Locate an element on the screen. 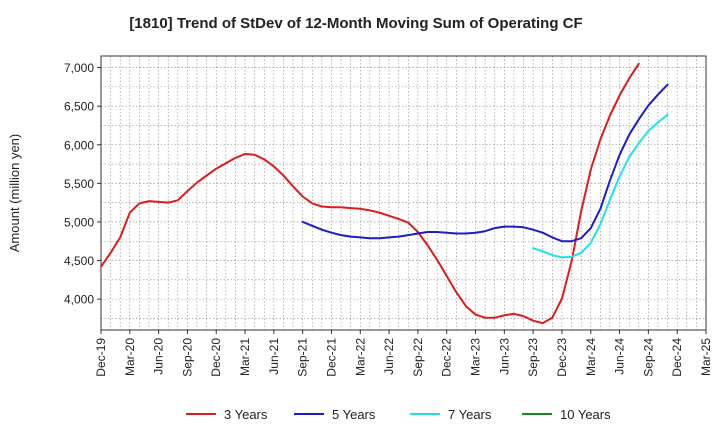  x-tick-label: Mar-22 is located at coordinates (360, 357).